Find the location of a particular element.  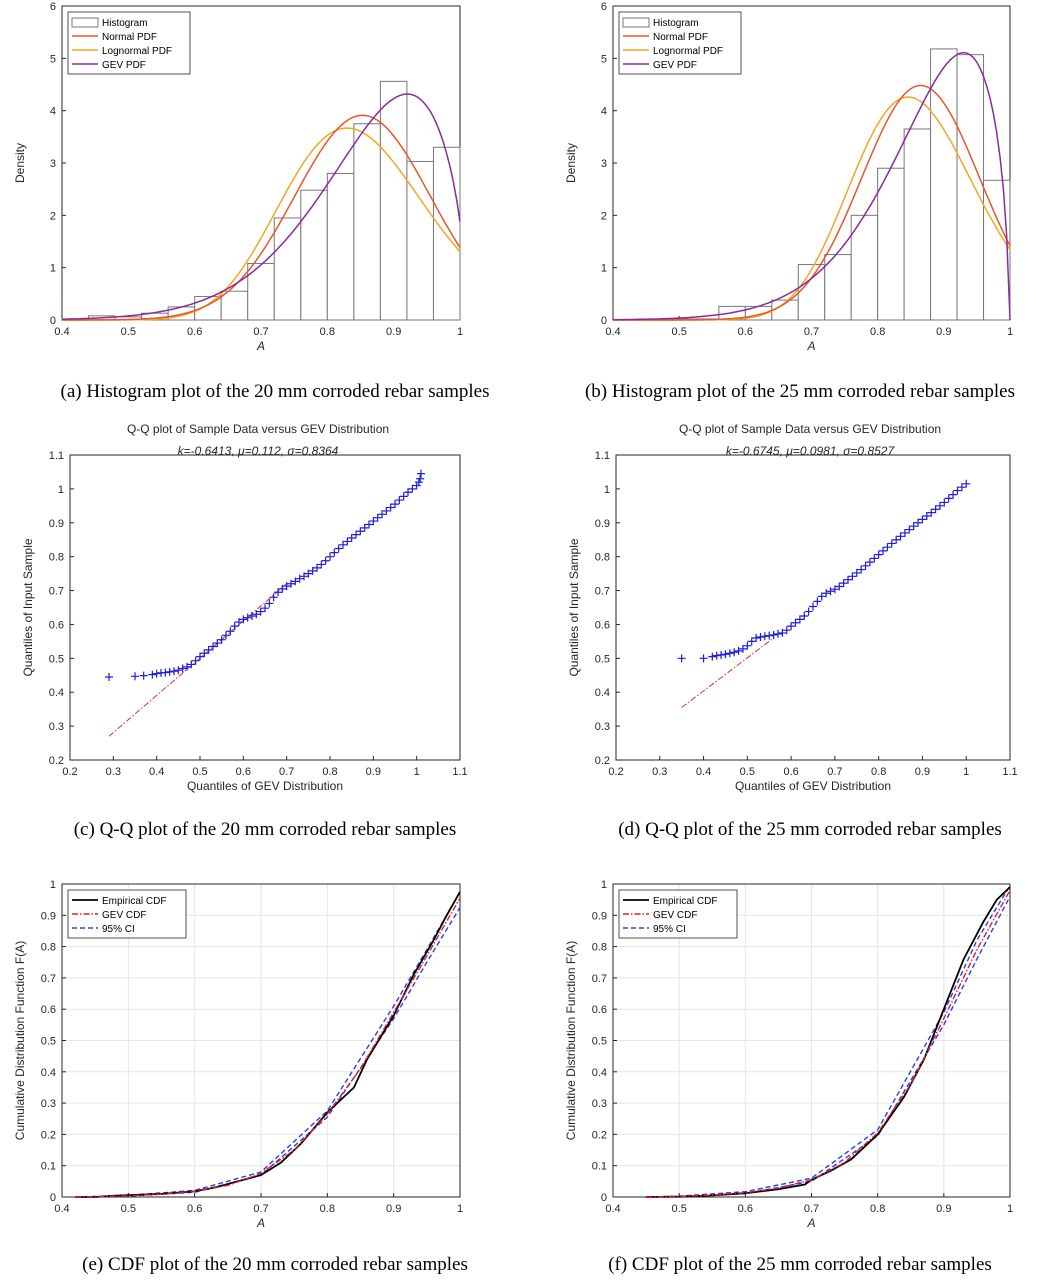

y-tick-label: 0.4 is located at coordinates (599, 1073).